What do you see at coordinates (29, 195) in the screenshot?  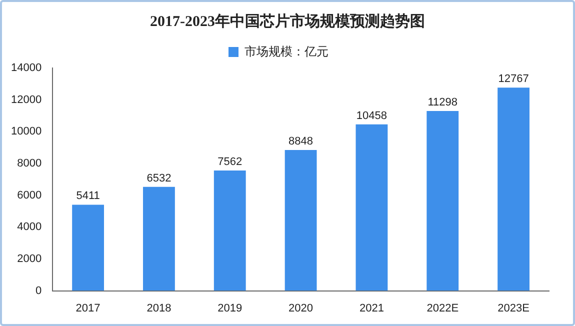 I see `y-tick-label: 6000` at bounding box center [29, 195].